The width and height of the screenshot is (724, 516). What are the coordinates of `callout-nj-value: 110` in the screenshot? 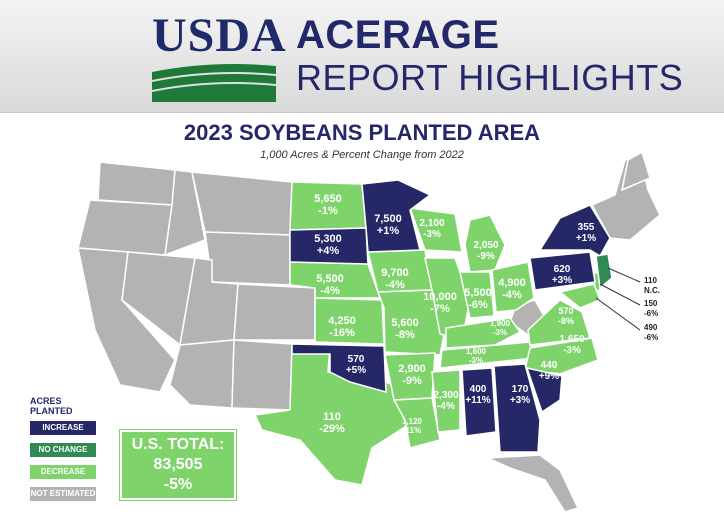 It's located at (650, 280).